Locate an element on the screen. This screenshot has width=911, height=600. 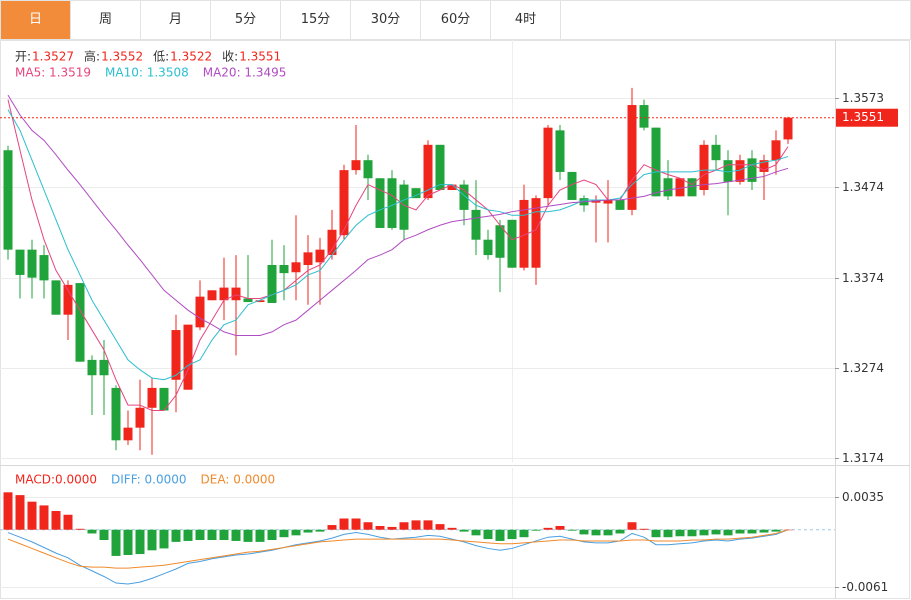
period-tab: 周 is located at coordinates (106, 20).